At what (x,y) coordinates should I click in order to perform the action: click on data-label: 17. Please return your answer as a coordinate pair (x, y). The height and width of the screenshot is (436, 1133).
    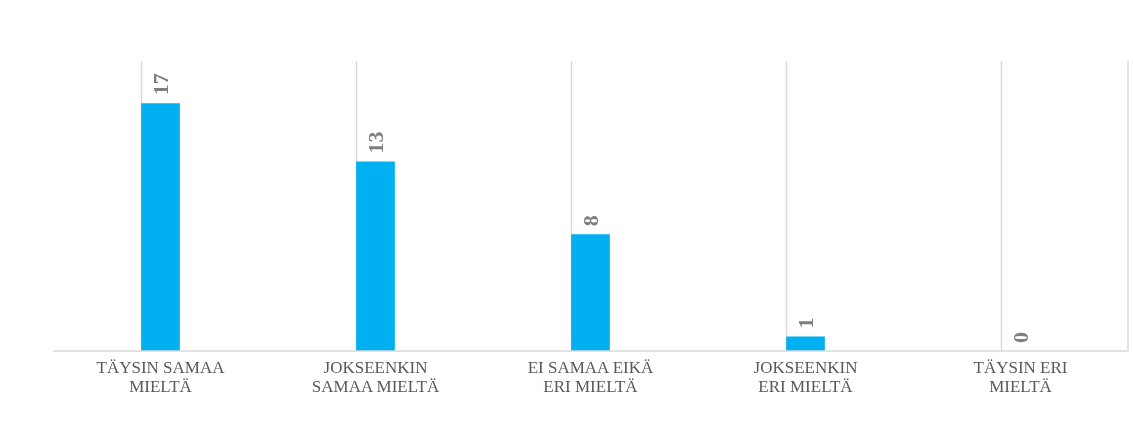
    Looking at the image, I should click on (160, 84).